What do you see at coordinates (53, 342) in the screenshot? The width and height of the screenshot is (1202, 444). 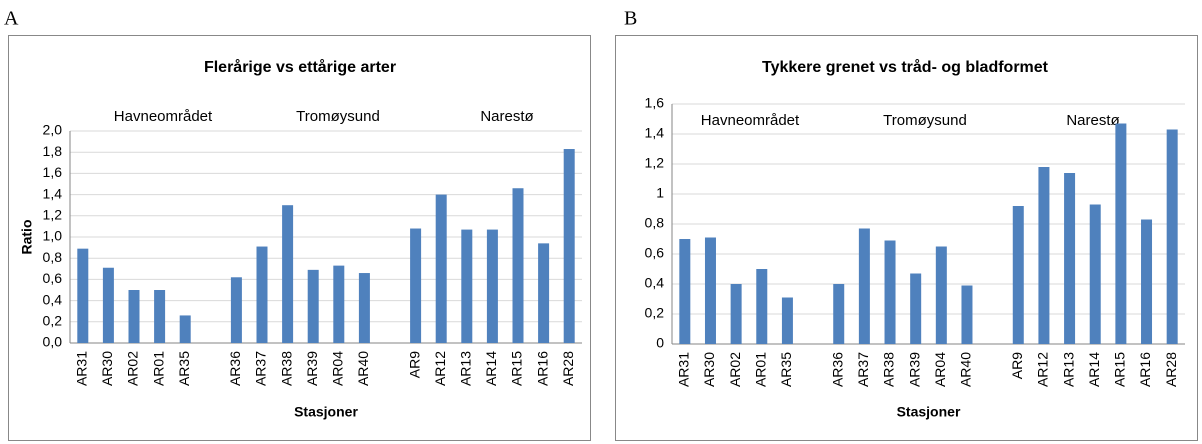 I see `y-tick-label: 0,0` at bounding box center [53, 342].